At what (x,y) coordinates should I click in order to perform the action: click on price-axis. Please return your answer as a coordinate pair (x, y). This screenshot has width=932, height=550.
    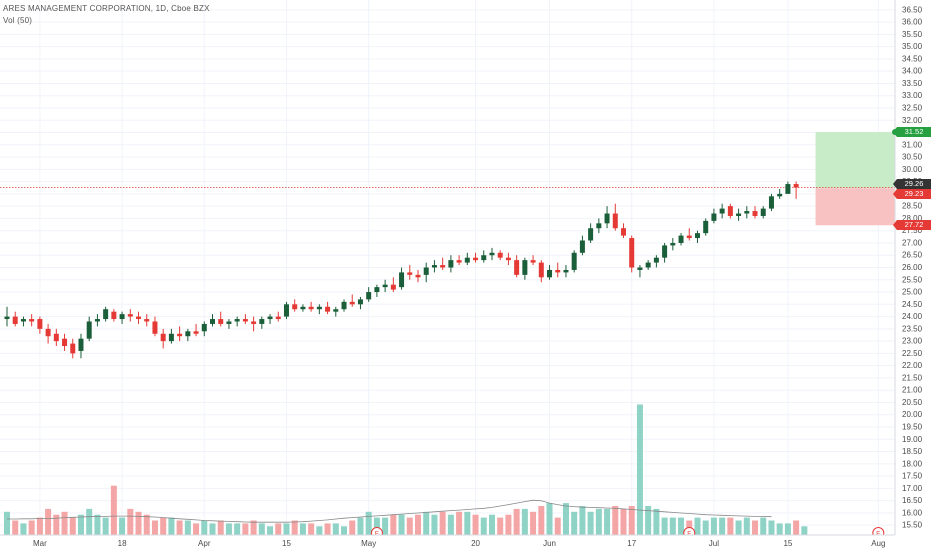
    Looking at the image, I should click on (913, 275).